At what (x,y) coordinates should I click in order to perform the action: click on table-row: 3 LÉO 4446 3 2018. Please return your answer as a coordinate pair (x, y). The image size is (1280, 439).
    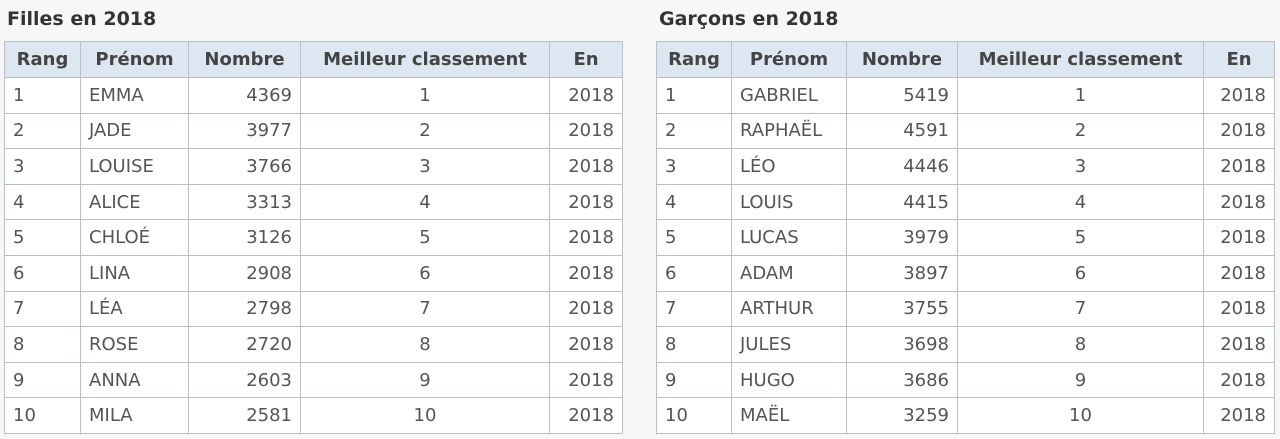
    Looking at the image, I should click on (965, 166).